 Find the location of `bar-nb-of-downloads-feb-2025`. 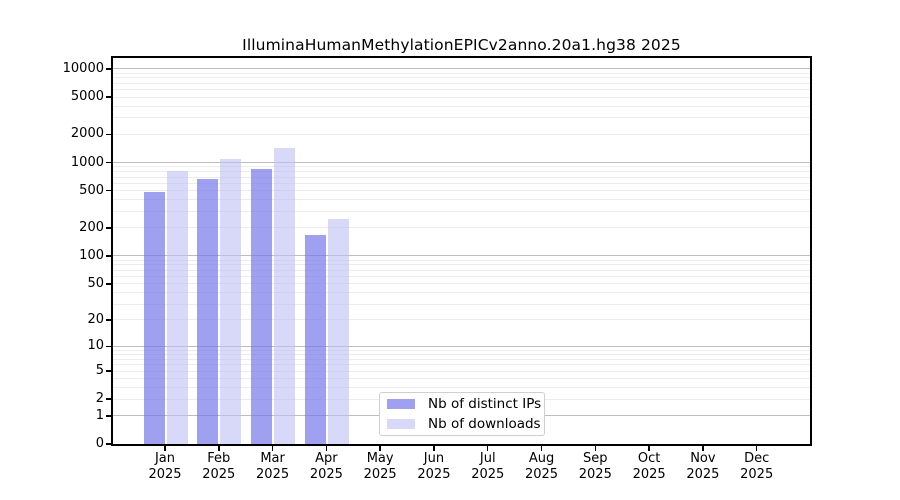

bar-nb-of-downloads-feb-2025 is located at coordinates (231, 301).